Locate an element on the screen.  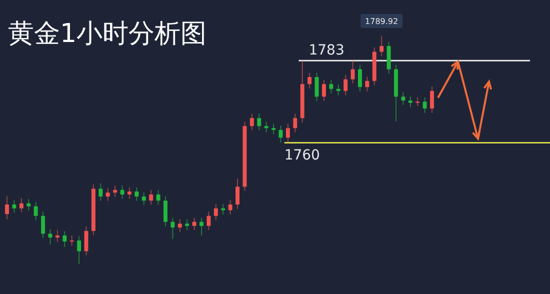
chart-title: 黄金1小时分析图 is located at coordinates (107, 34).